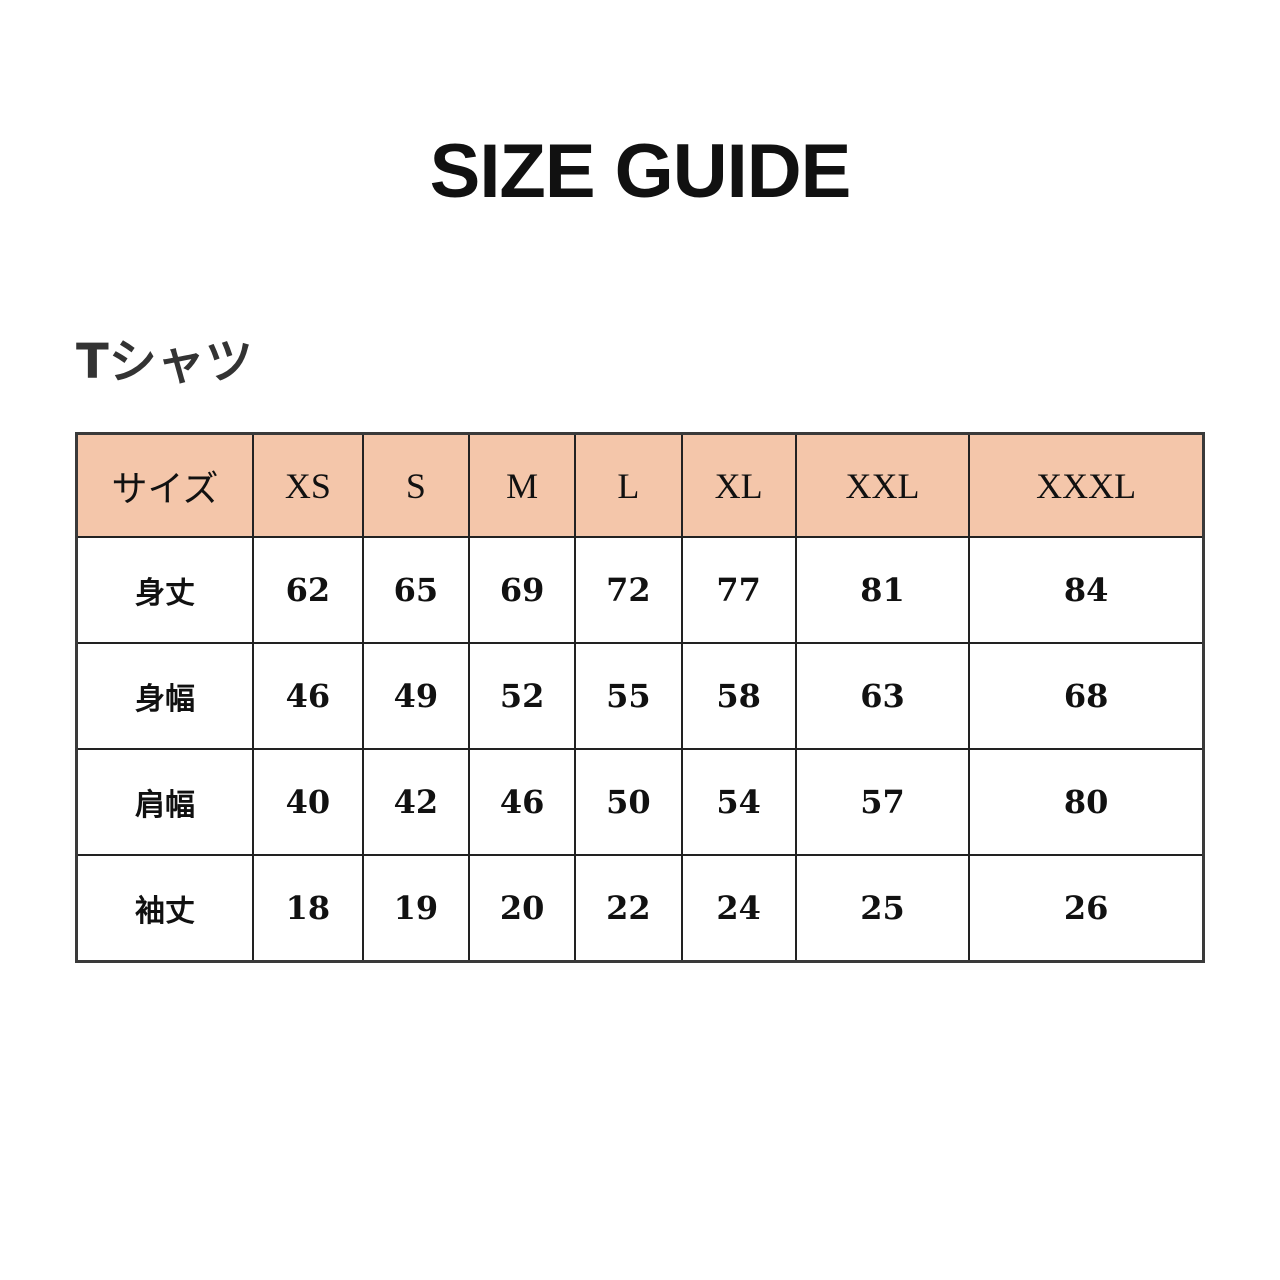 The image size is (1280, 1280). I want to click on value-cell: 62, so click(308, 590).